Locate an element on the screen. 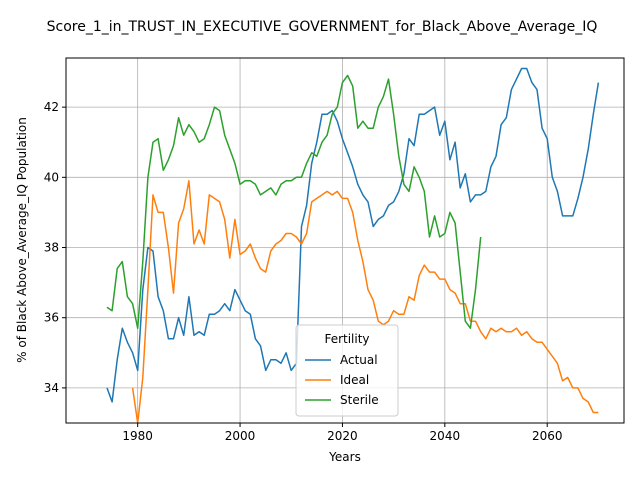  x-tick-label: 2040 is located at coordinates (445, 436).